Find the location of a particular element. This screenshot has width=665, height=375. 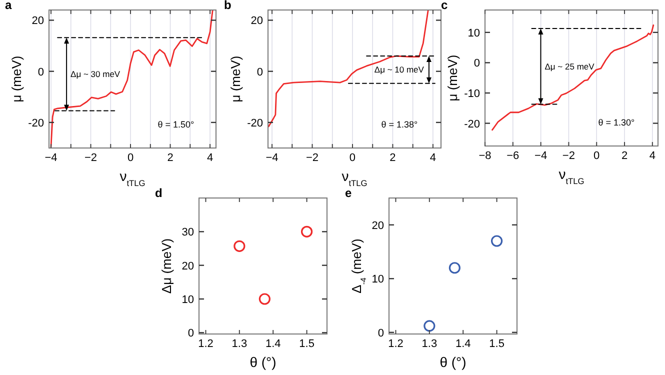

x-tick-label: −8 is located at coordinates (485, 156).